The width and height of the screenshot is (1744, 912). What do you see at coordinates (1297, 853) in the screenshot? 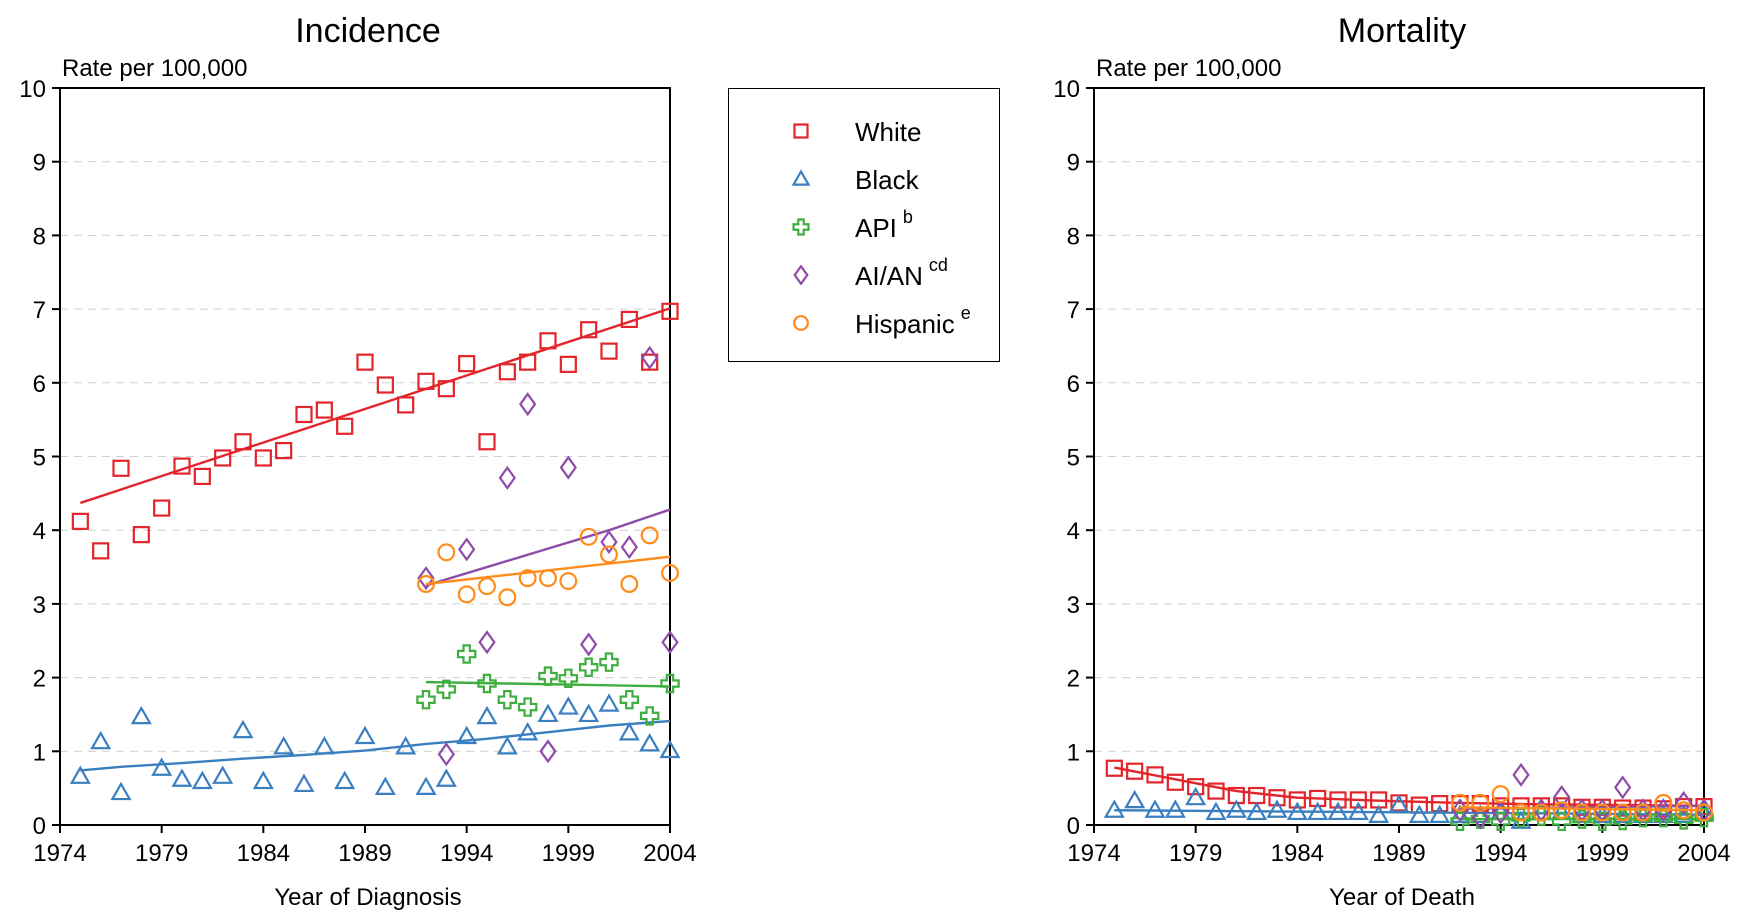
I see `mortality-xtick-label: 1984` at bounding box center [1297, 853].